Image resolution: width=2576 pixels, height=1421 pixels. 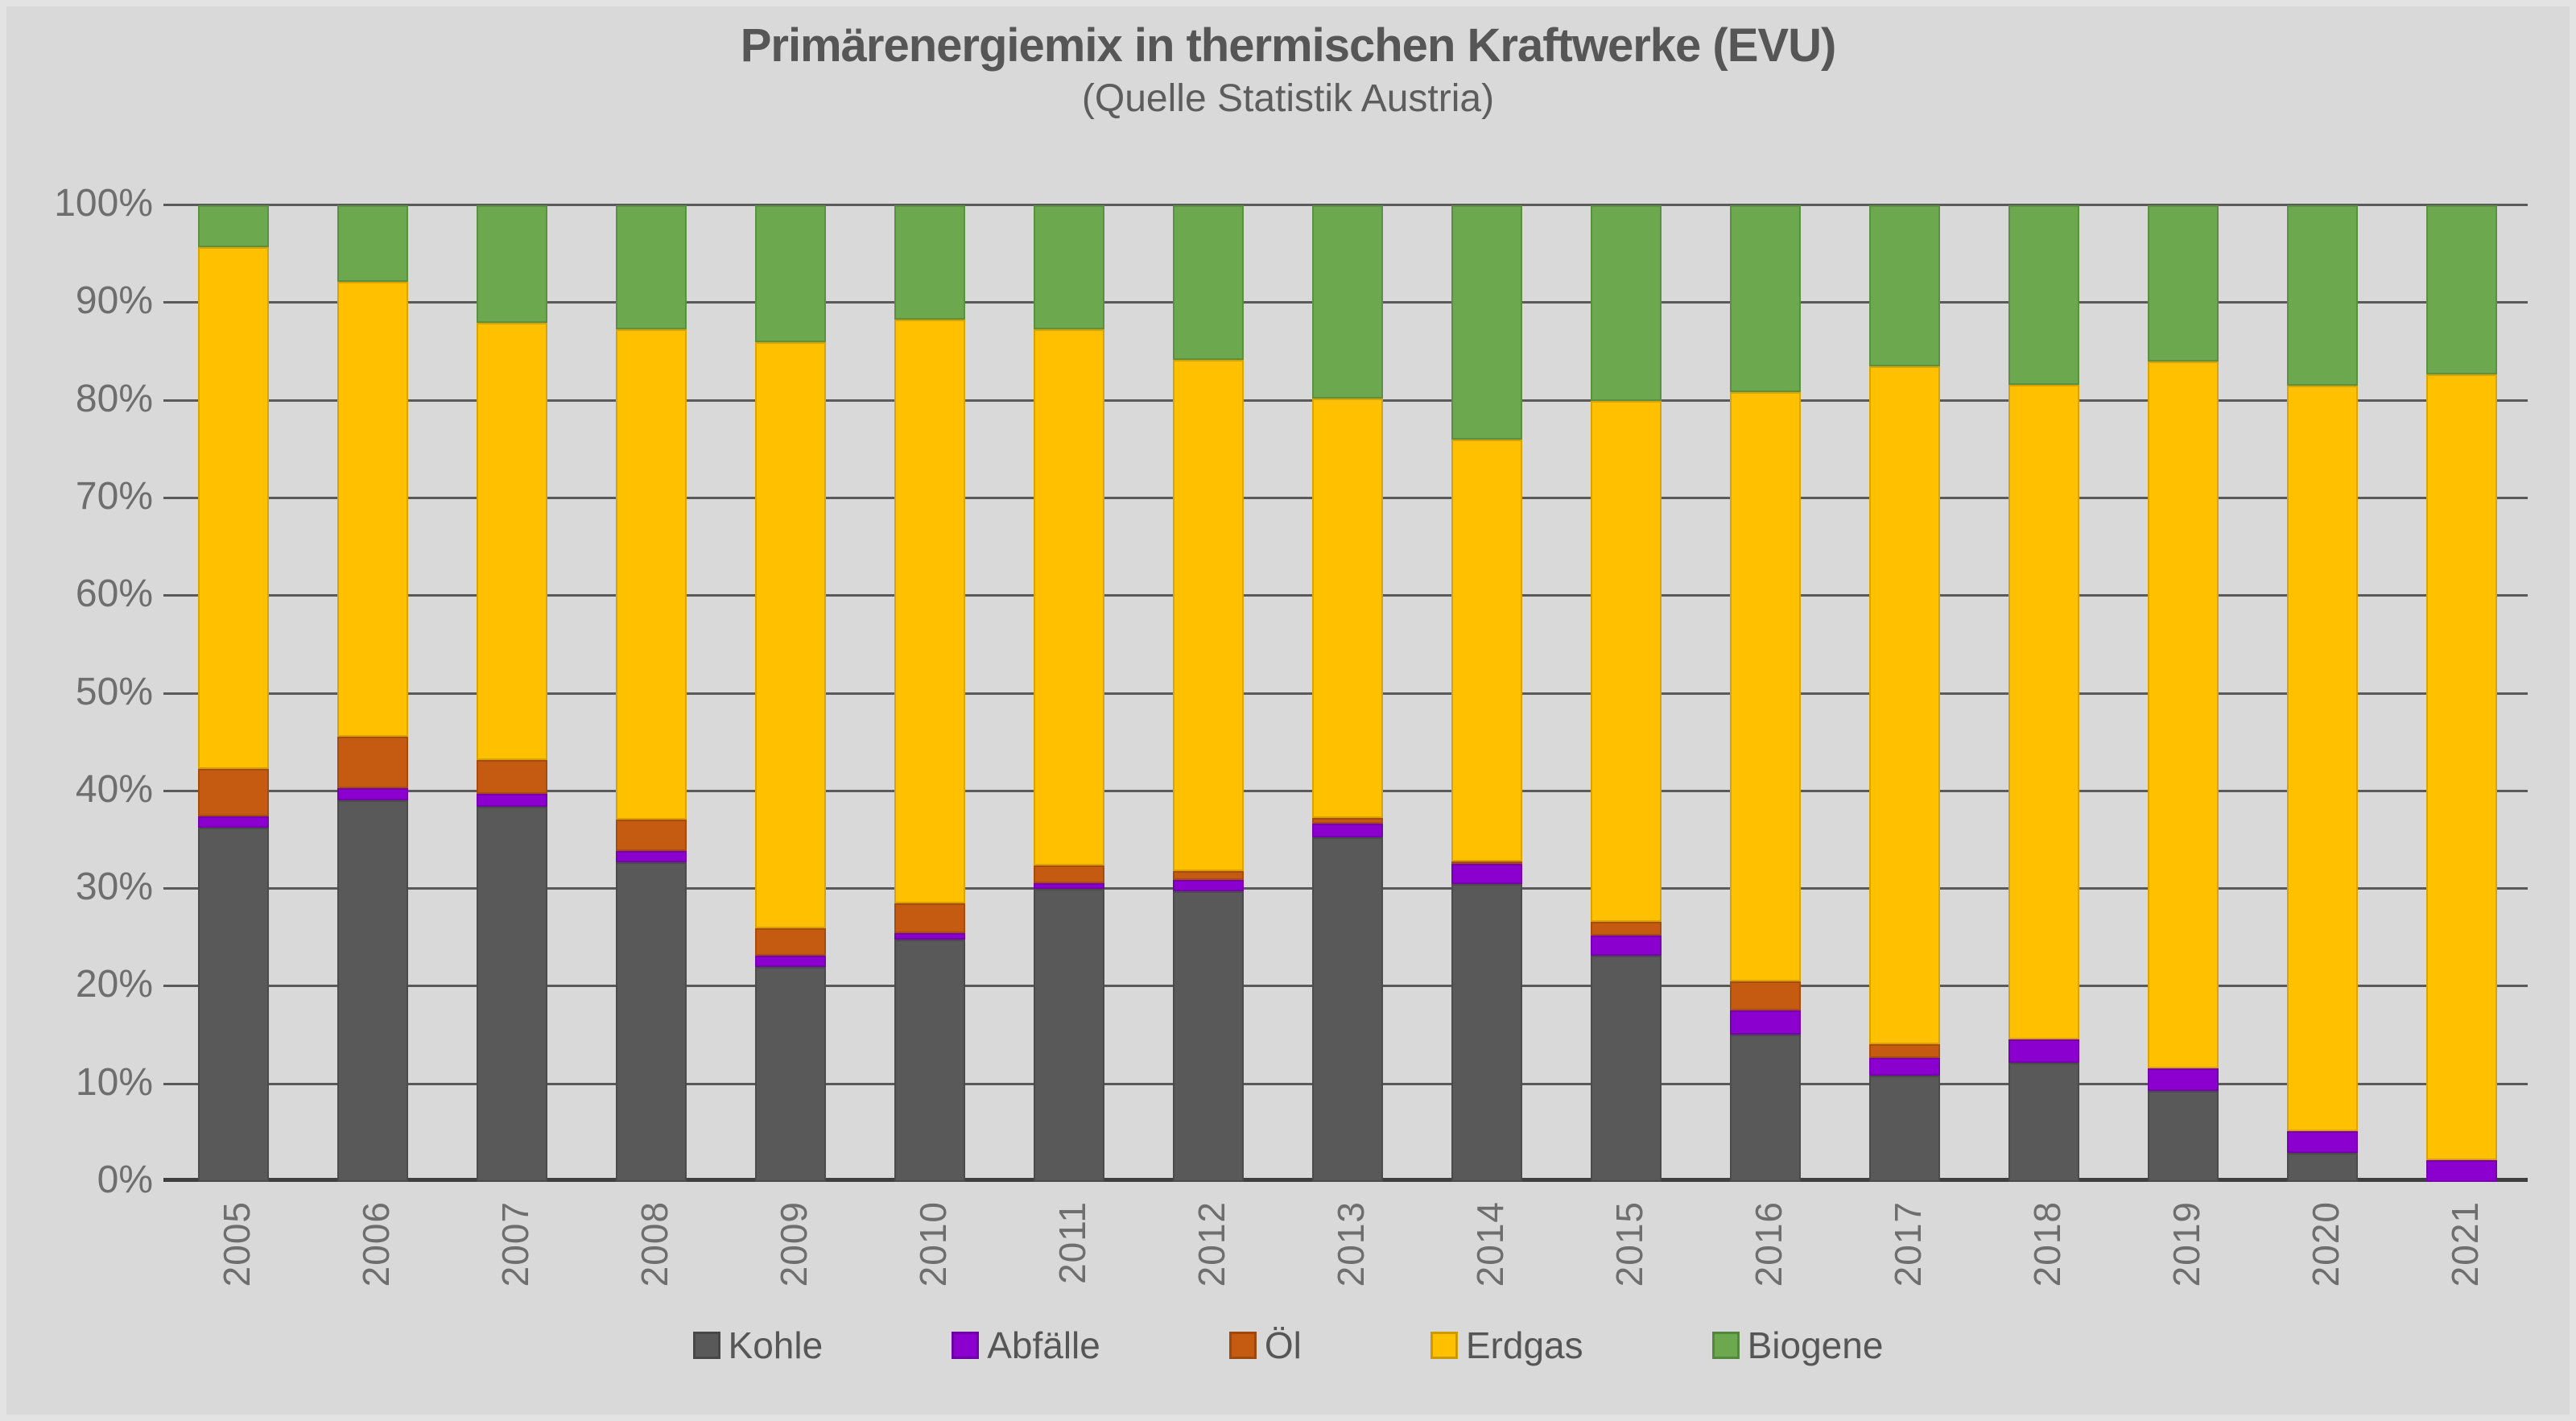 I want to click on bar-segment-2021-abfälle, so click(x=2461, y=1171).